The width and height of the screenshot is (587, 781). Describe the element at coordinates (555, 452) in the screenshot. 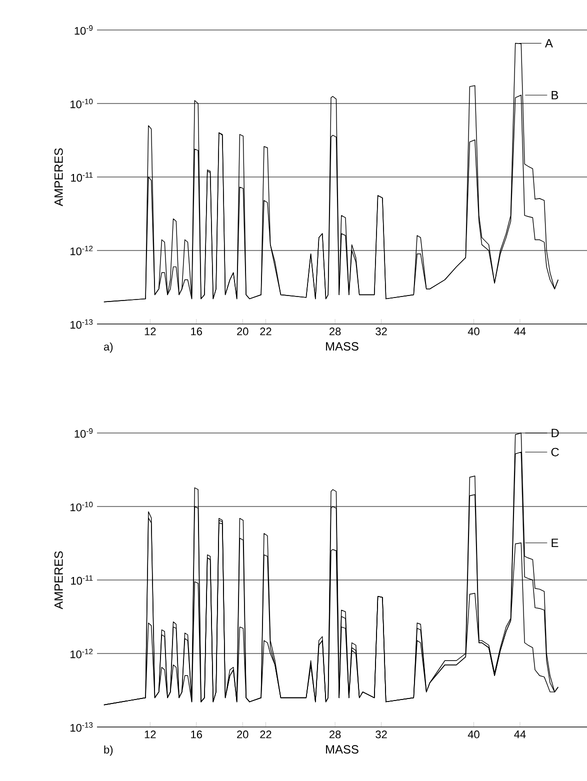

I see `legend-label: C` at that location.